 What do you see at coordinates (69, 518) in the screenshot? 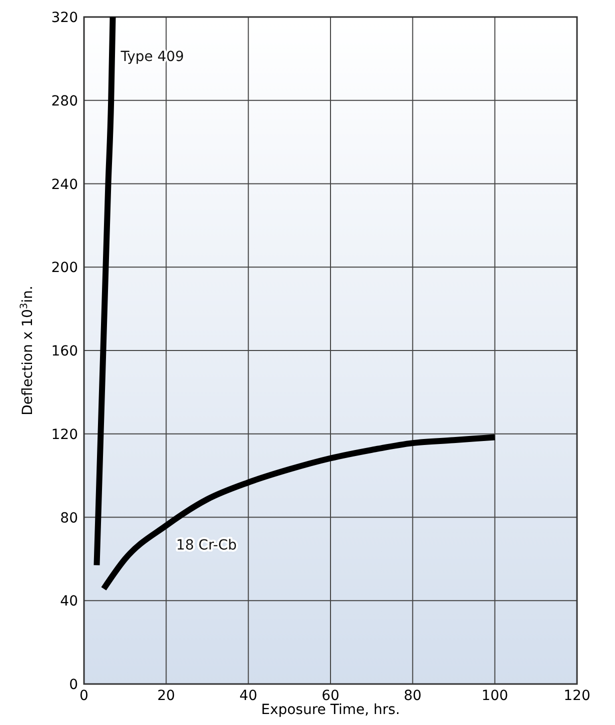
I see `y-tick-label: 80` at bounding box center [69, 518].